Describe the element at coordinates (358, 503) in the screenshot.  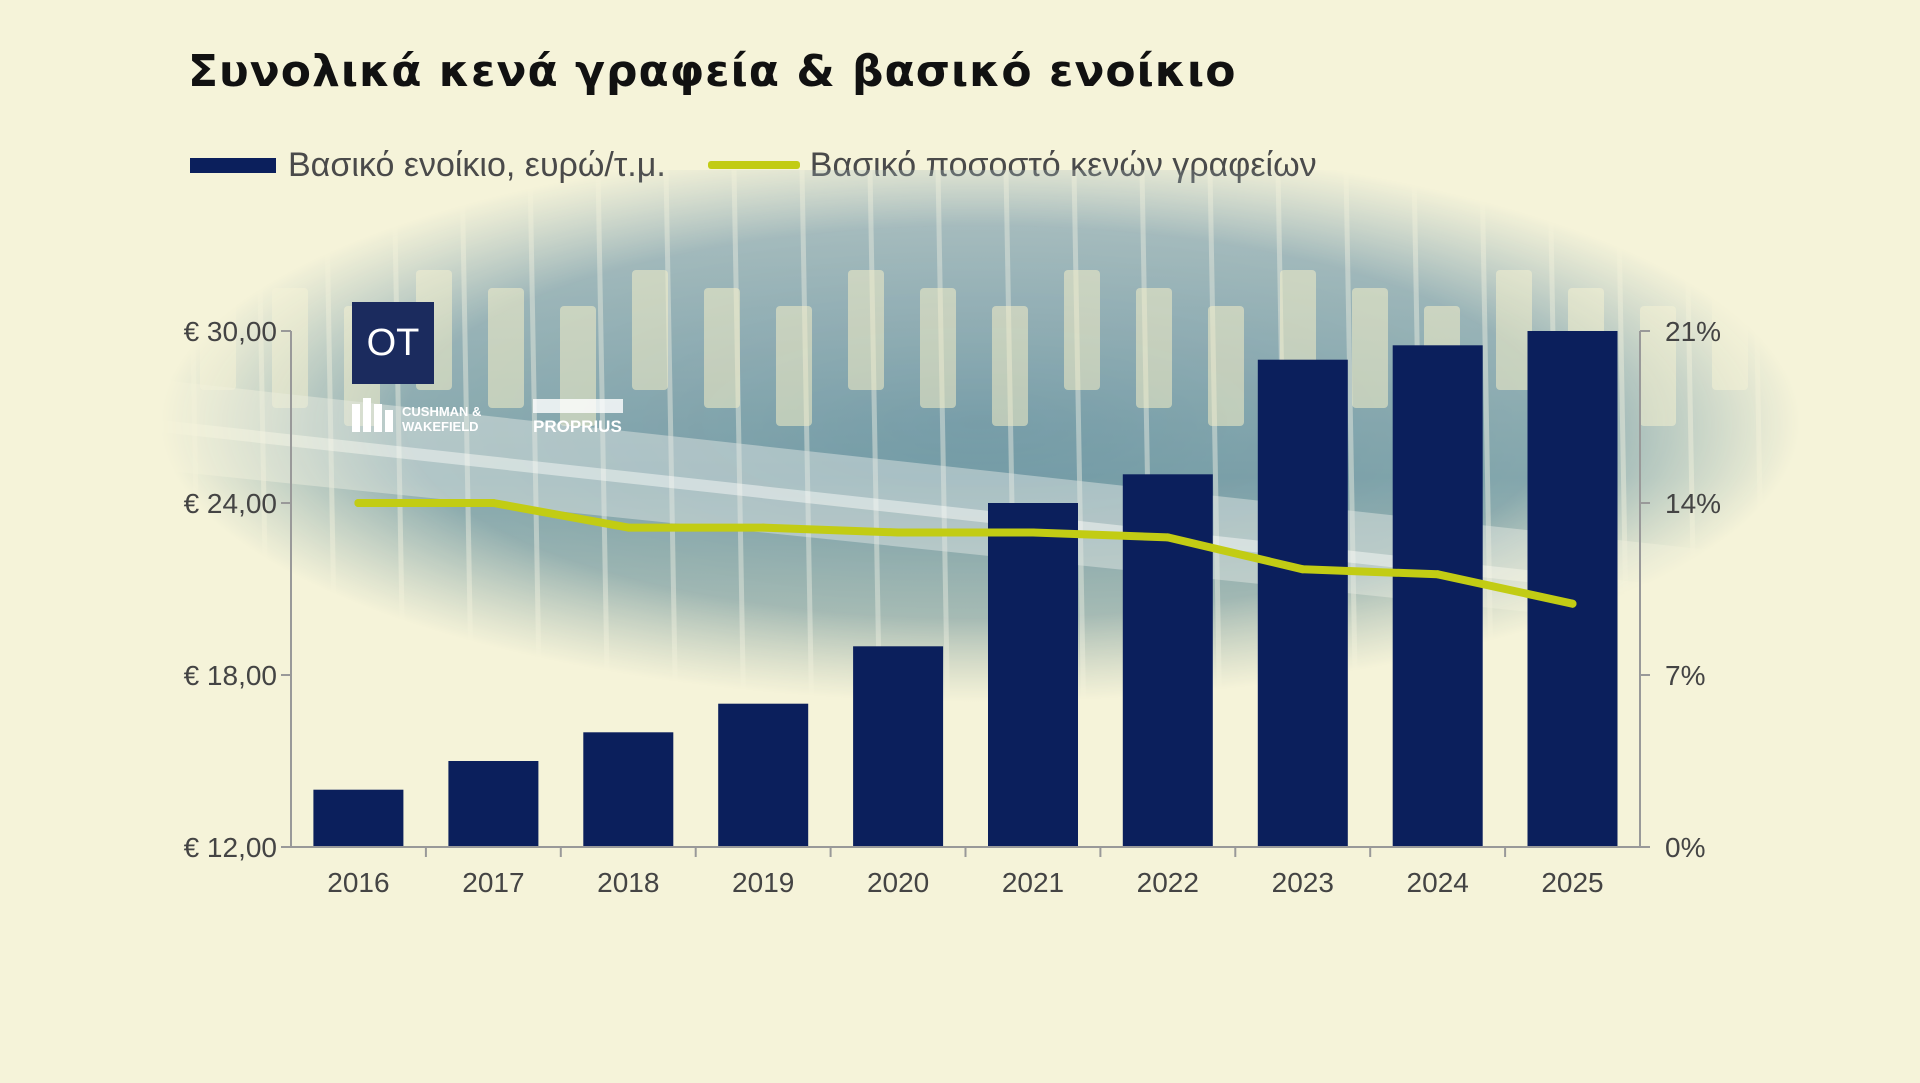
I see `line-point-2016` at that location.